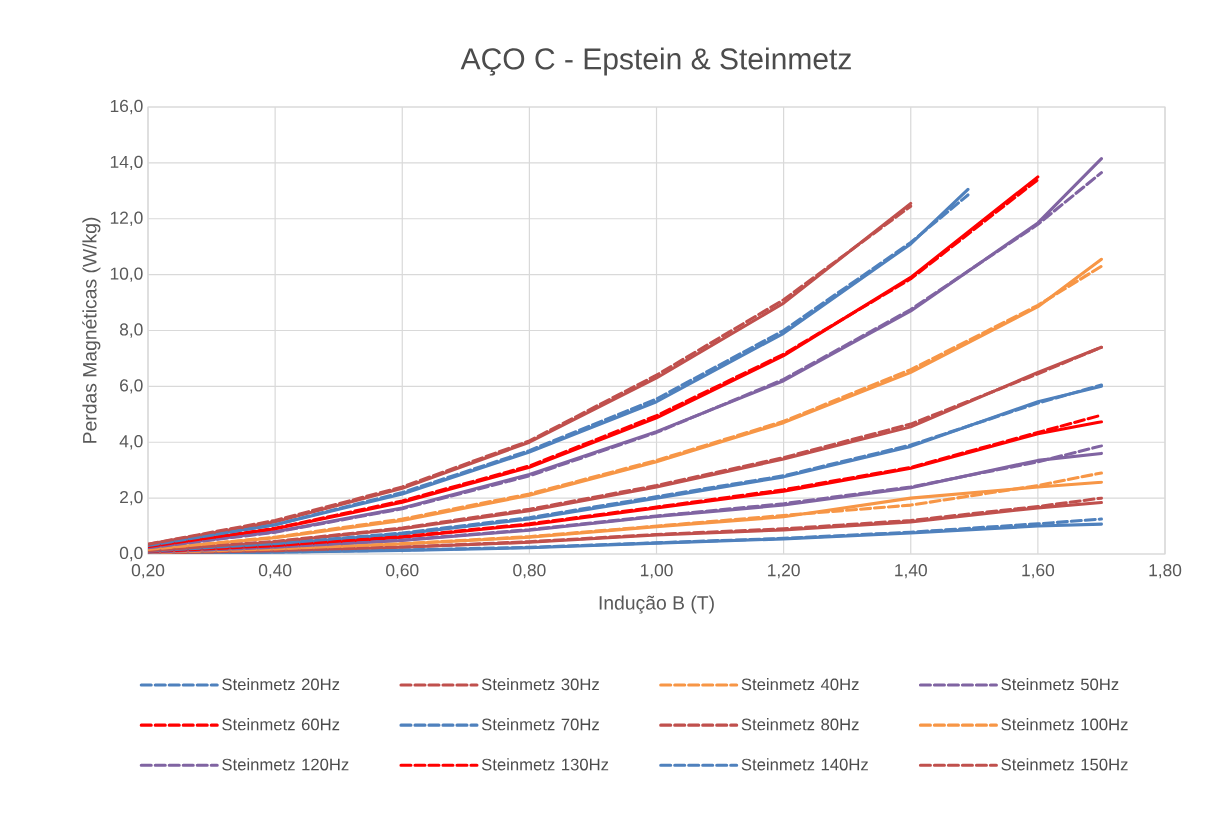 The image size is (1216, 813). Describe the element at coordinates (131, 498) in the screenshot. I see `y-tick-label: 2,0` at that location.